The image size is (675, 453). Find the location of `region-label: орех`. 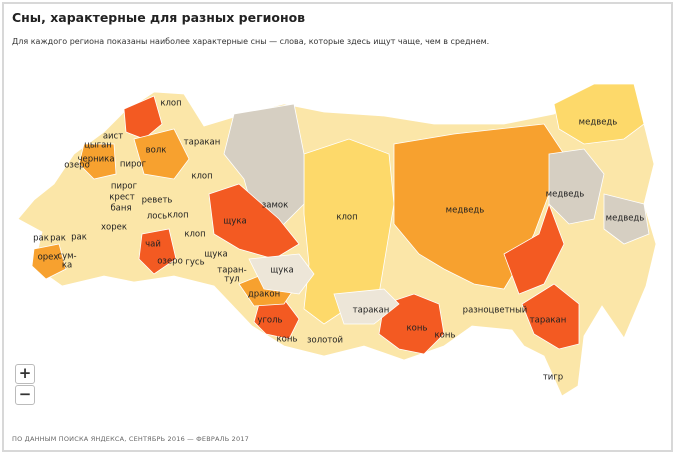

region-label: орех is located at coordinates (48, 258).